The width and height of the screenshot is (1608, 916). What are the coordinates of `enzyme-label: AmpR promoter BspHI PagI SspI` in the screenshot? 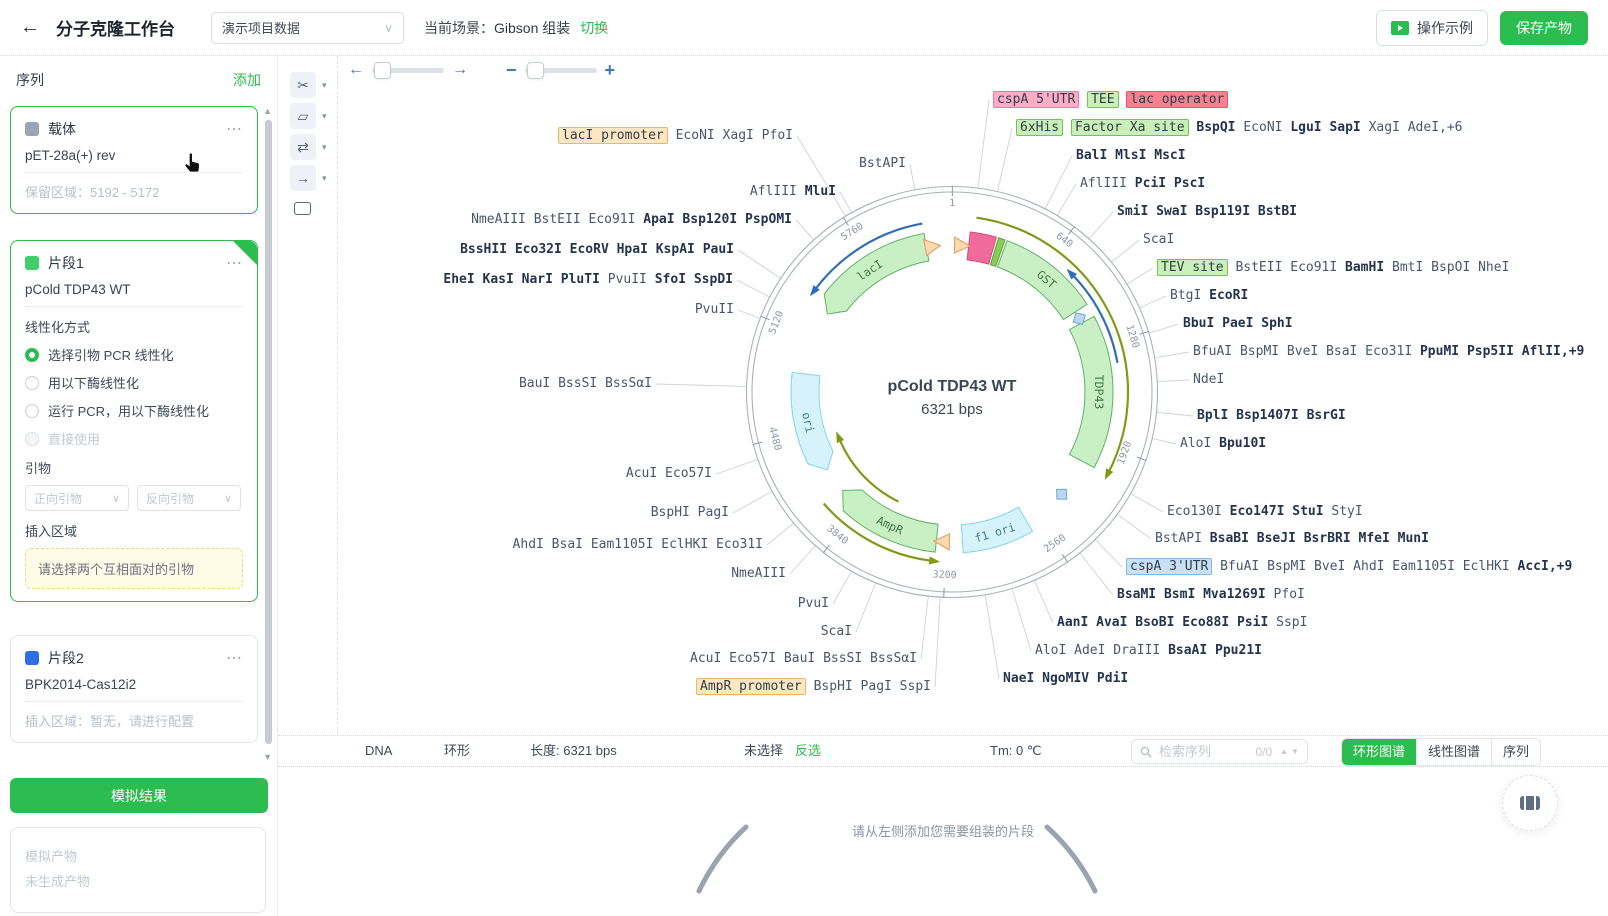 It's located at (813, 686).